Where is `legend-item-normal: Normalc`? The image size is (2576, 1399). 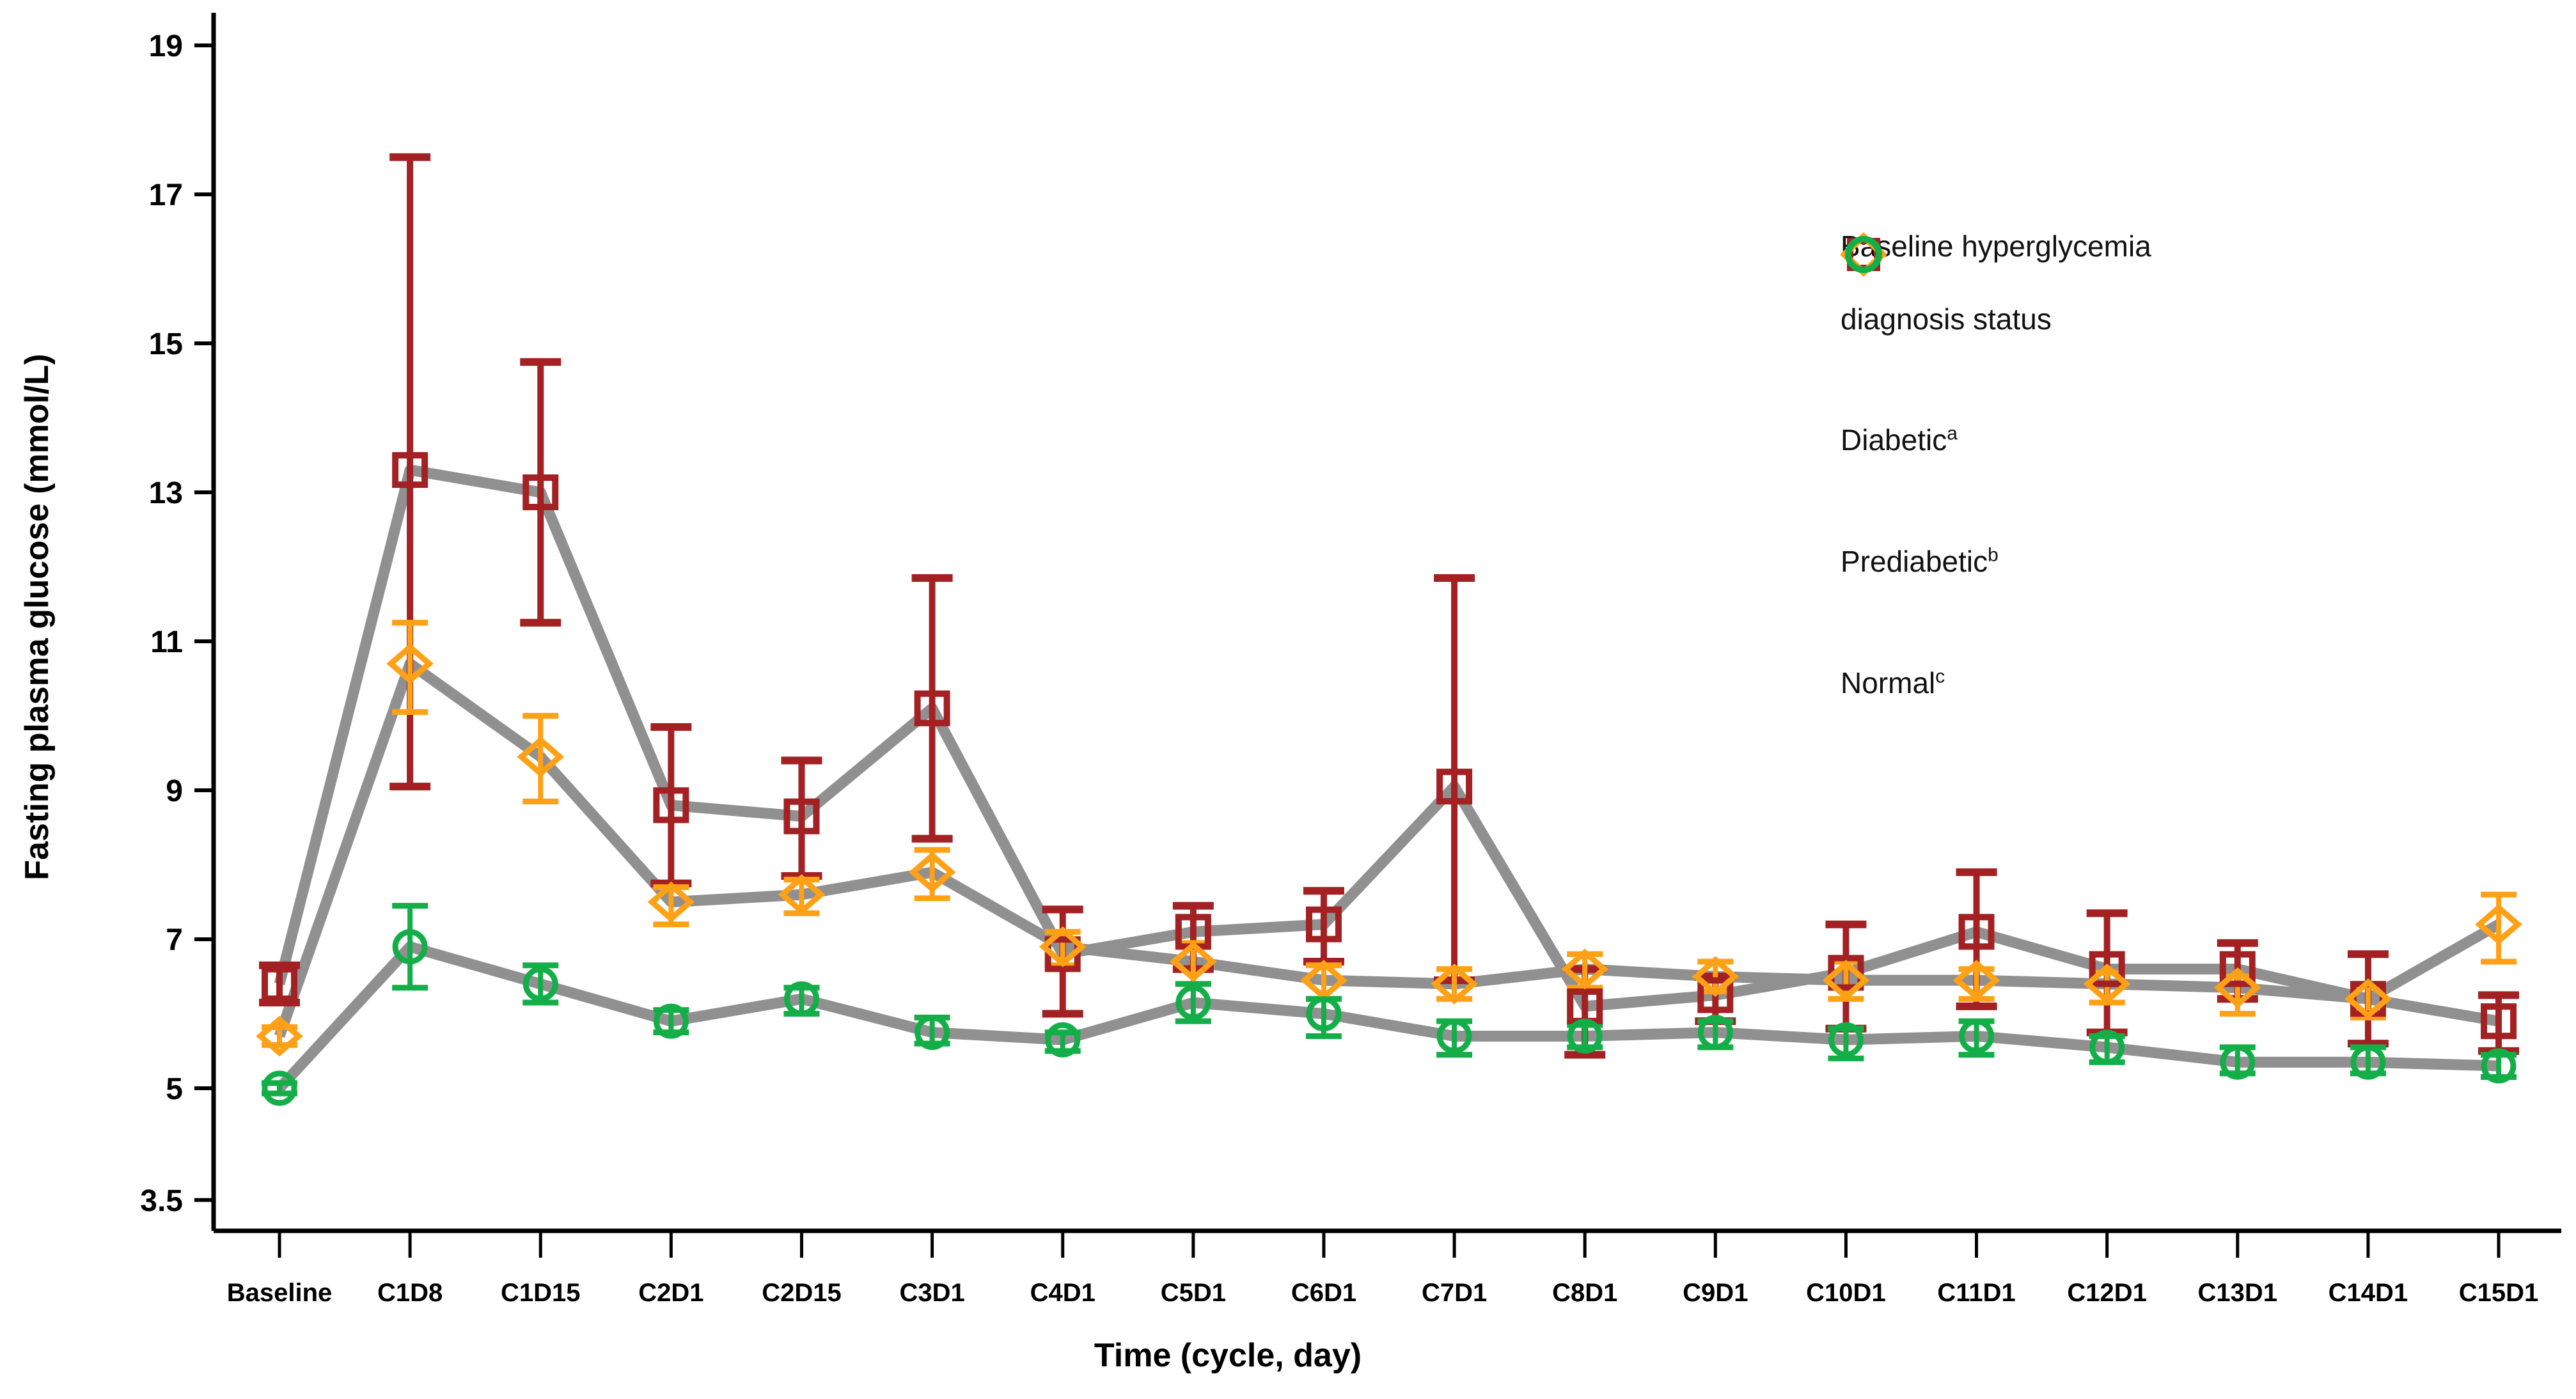 legend-item-normal: Normalc is located at coordinates (2128, 474).